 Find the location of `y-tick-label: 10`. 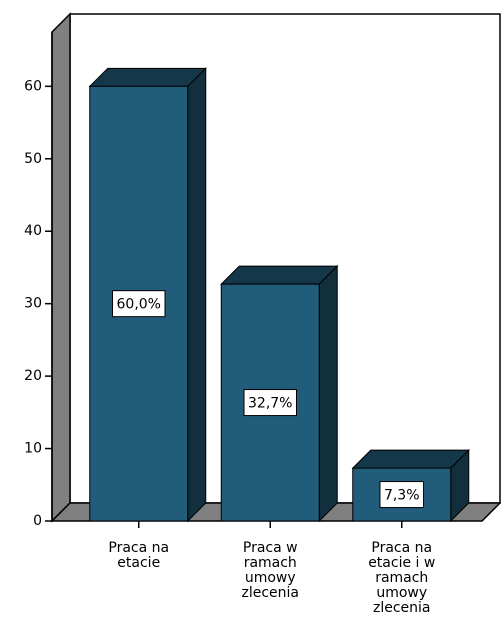

y-tick-label: 10 is located at coordinates (33, 449).